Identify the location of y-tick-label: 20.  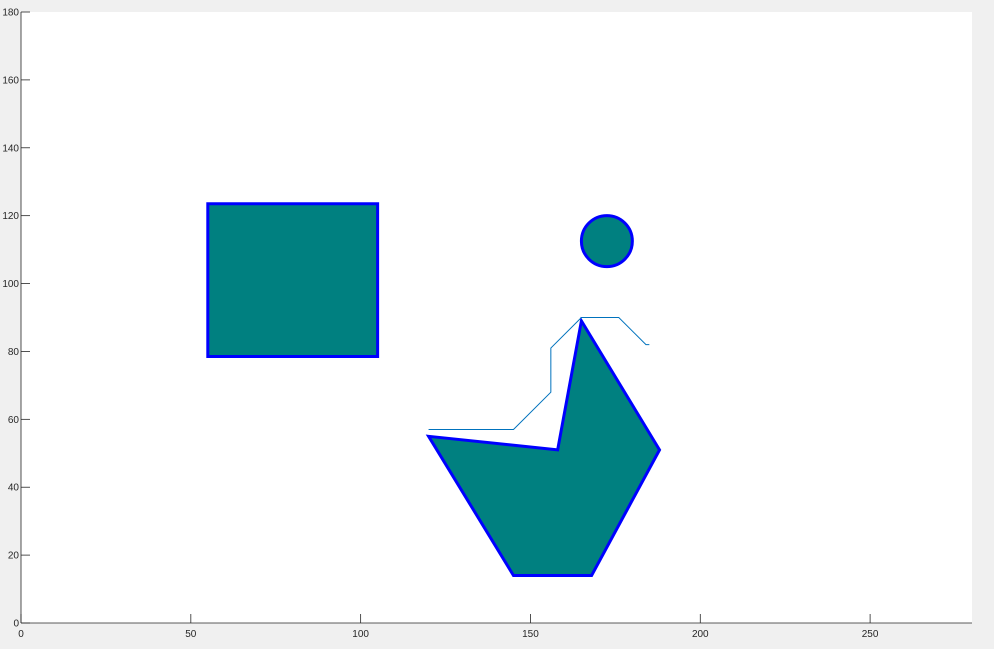
(14, 556).